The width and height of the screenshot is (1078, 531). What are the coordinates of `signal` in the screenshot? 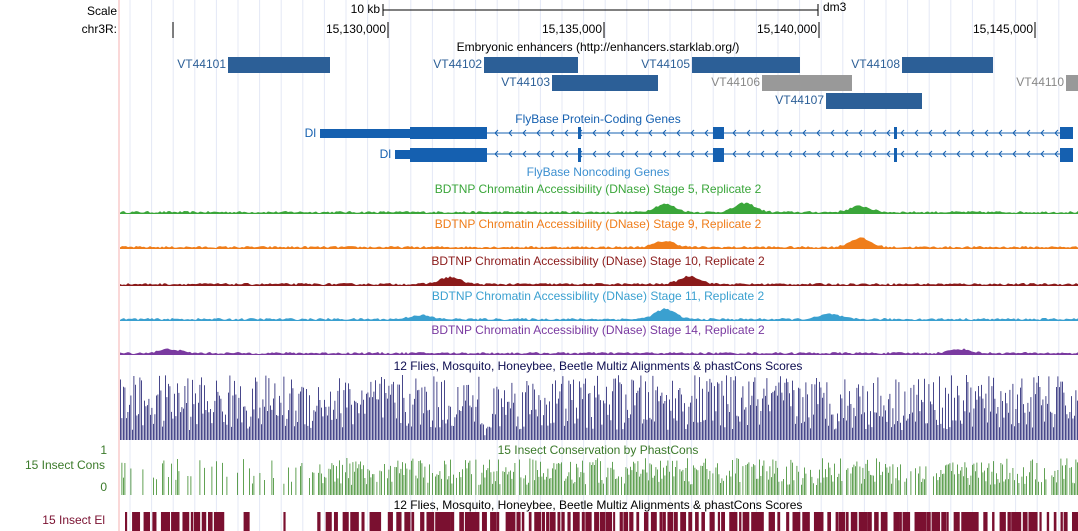 It's located at (599, 280).